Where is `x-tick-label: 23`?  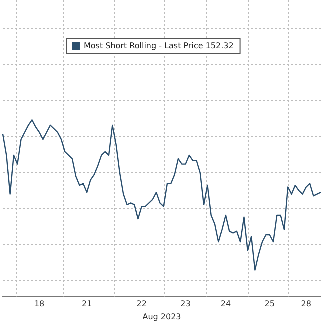
x-tick-label: 23 is located at coordinates (185, 304).